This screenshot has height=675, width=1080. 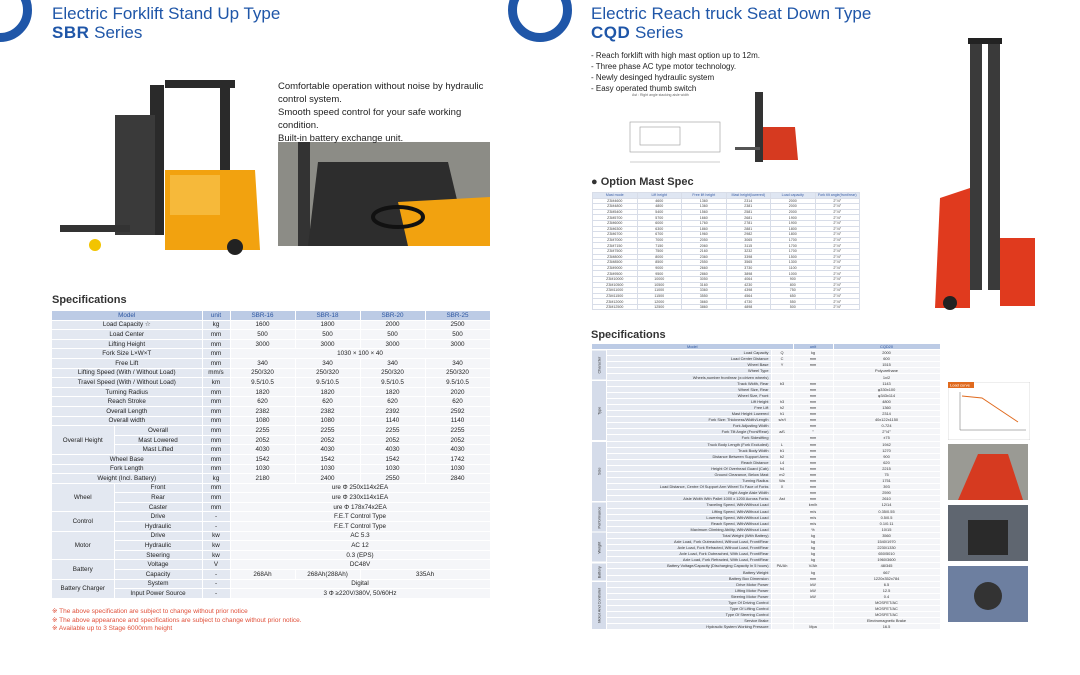 I want to click on spec-row: Overall Length mm 2382 2382 2392 2592, so click(x=271, y=411).